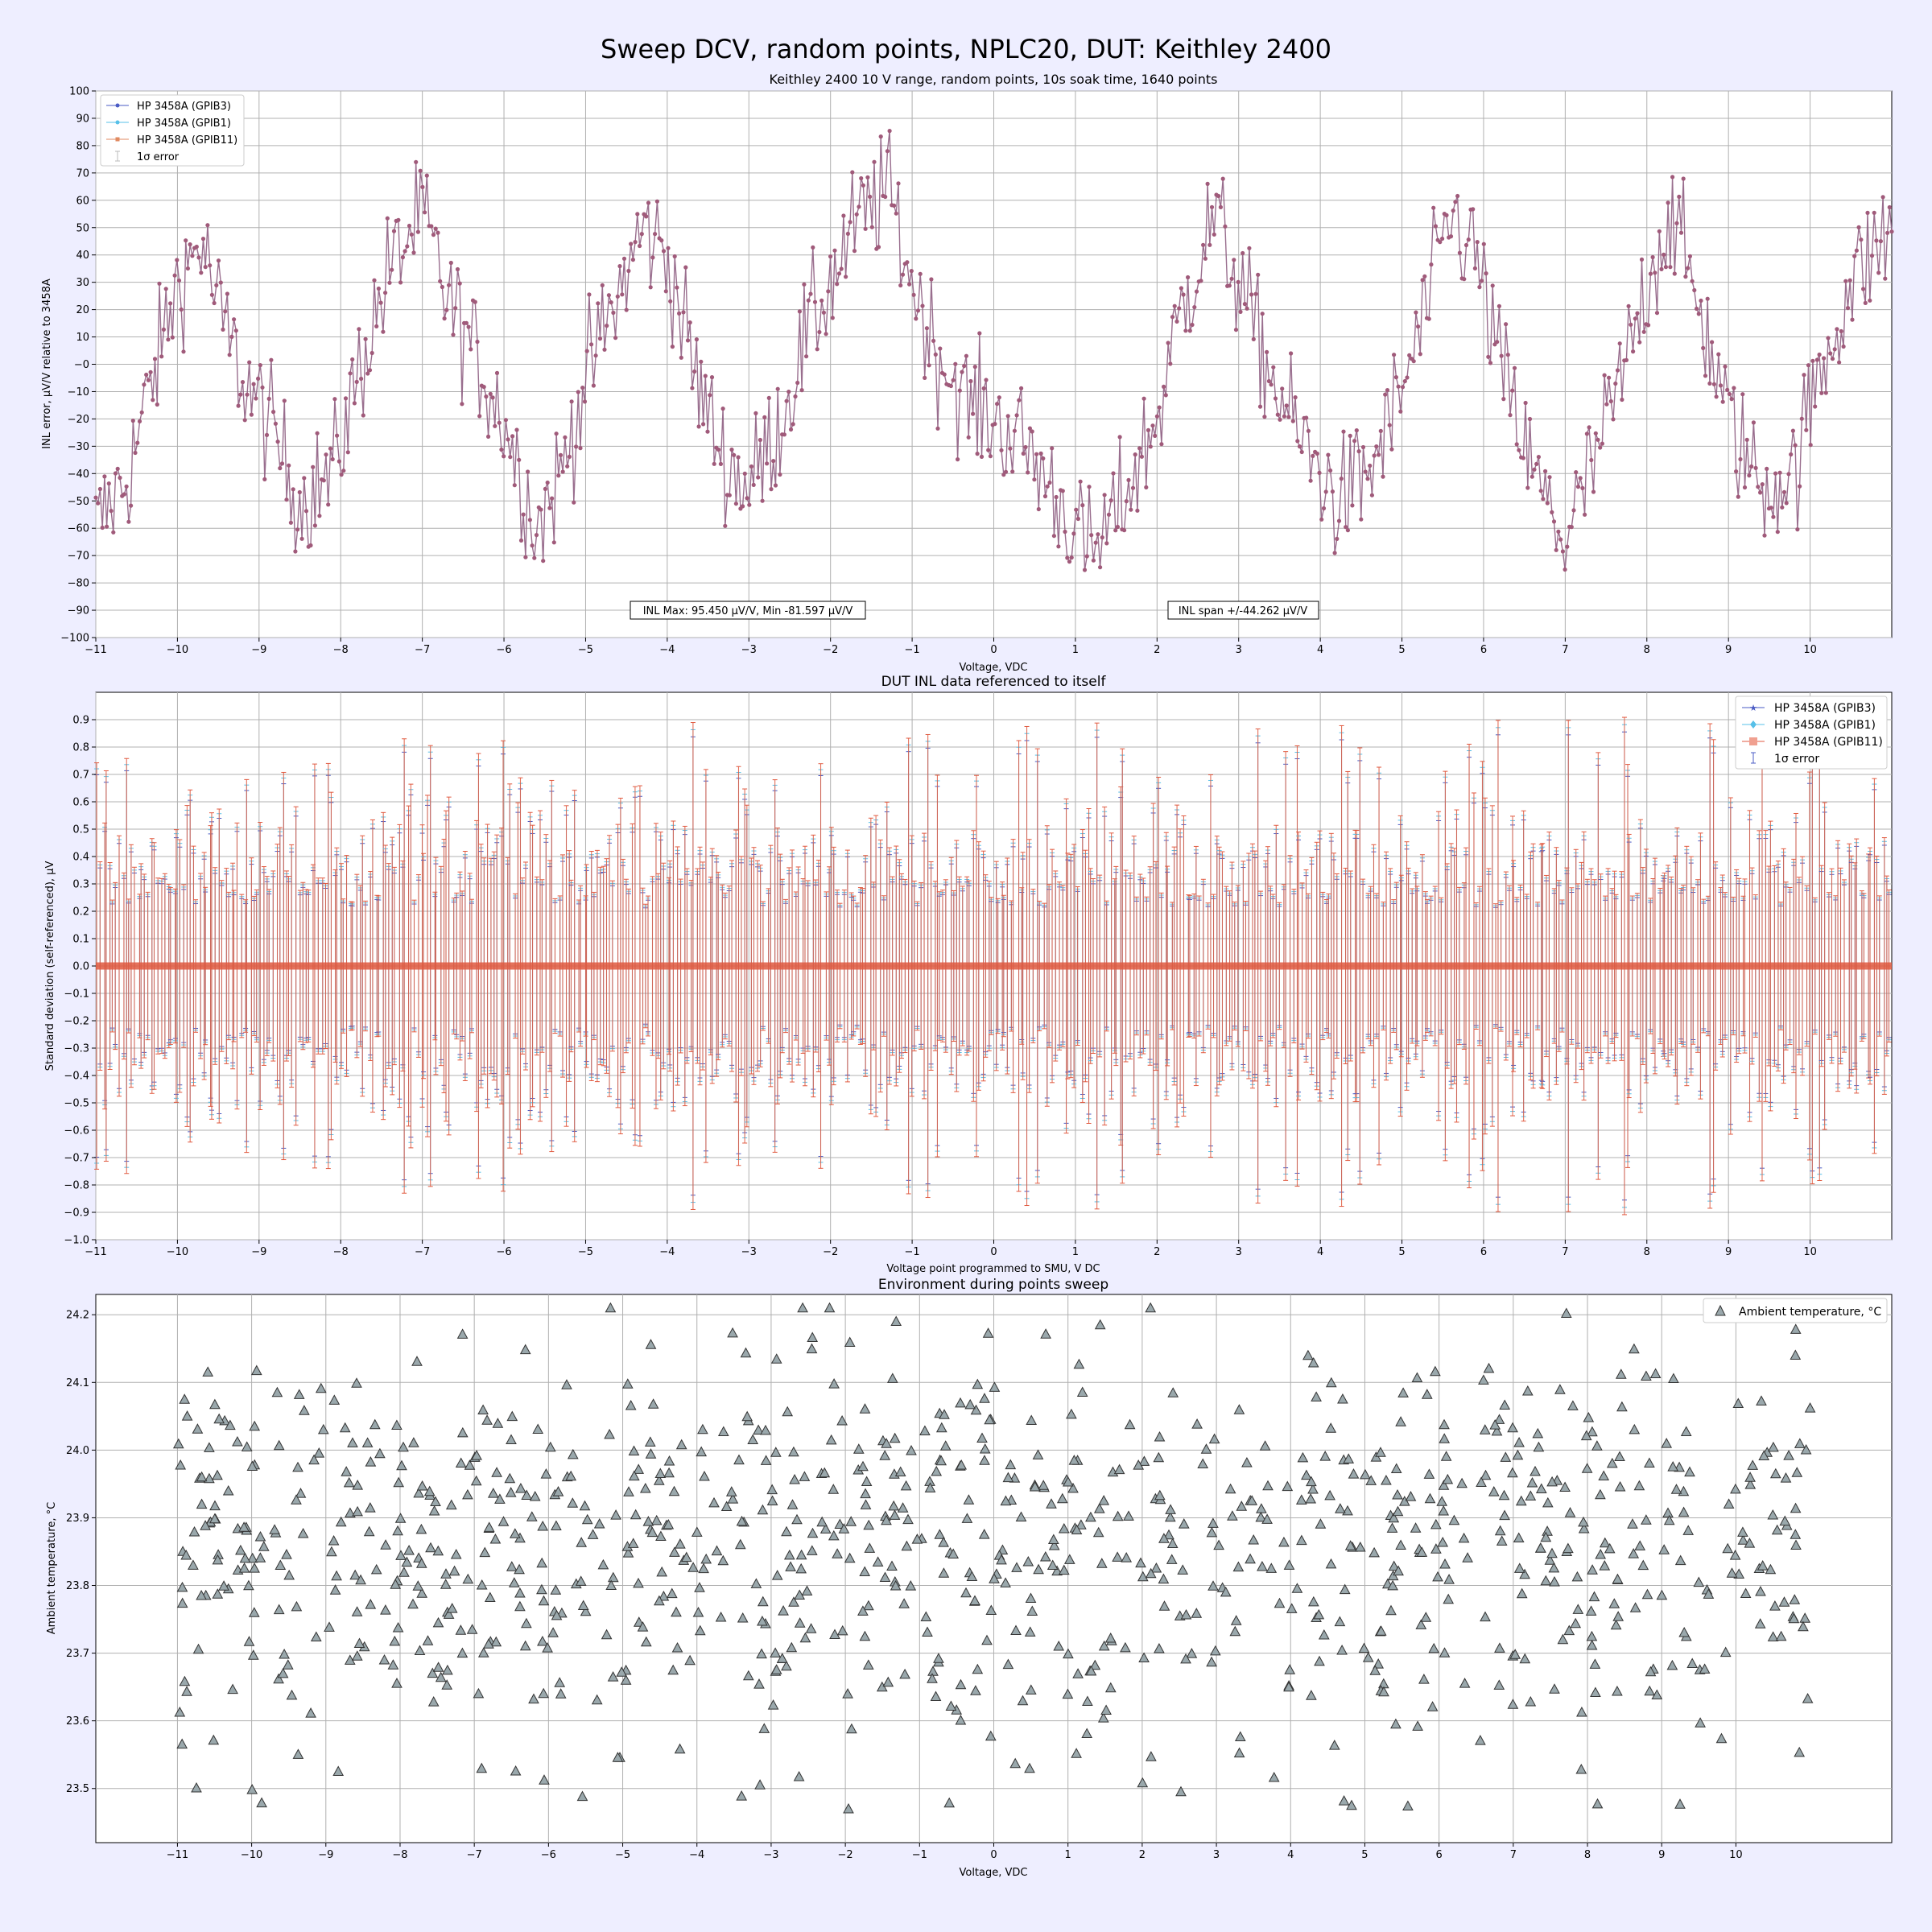 The height and width of the screenshot is (1932, 1932). What do you see at coordinates (1565, 650) in the screenshot?
I see `inl-x-tick-label: 7` at bounding box center [1565, 650].